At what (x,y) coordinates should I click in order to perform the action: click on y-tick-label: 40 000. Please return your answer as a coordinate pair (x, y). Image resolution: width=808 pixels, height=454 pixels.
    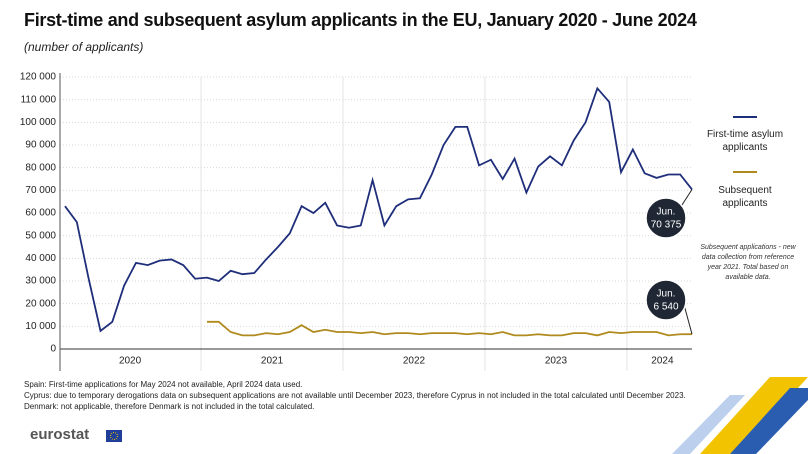
    Looking at the image, I should click on (40, 258).